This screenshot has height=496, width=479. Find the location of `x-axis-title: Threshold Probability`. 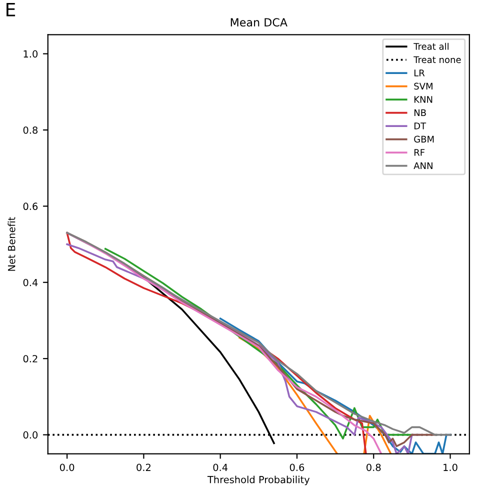

x-axis-title: Threshold Probability is located at coordinates (258, 481).